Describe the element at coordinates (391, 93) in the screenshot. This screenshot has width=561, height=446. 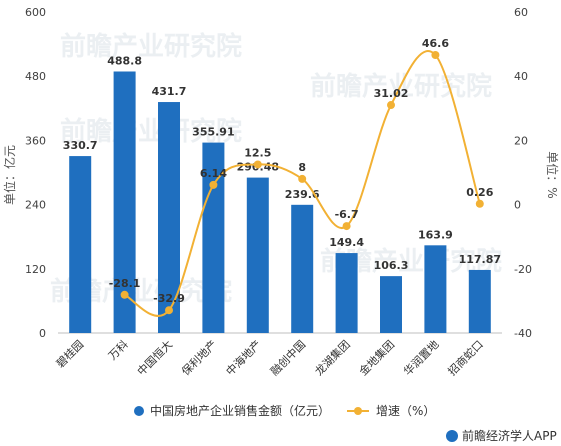
I see `growth-value-label: 31.02` at that location.